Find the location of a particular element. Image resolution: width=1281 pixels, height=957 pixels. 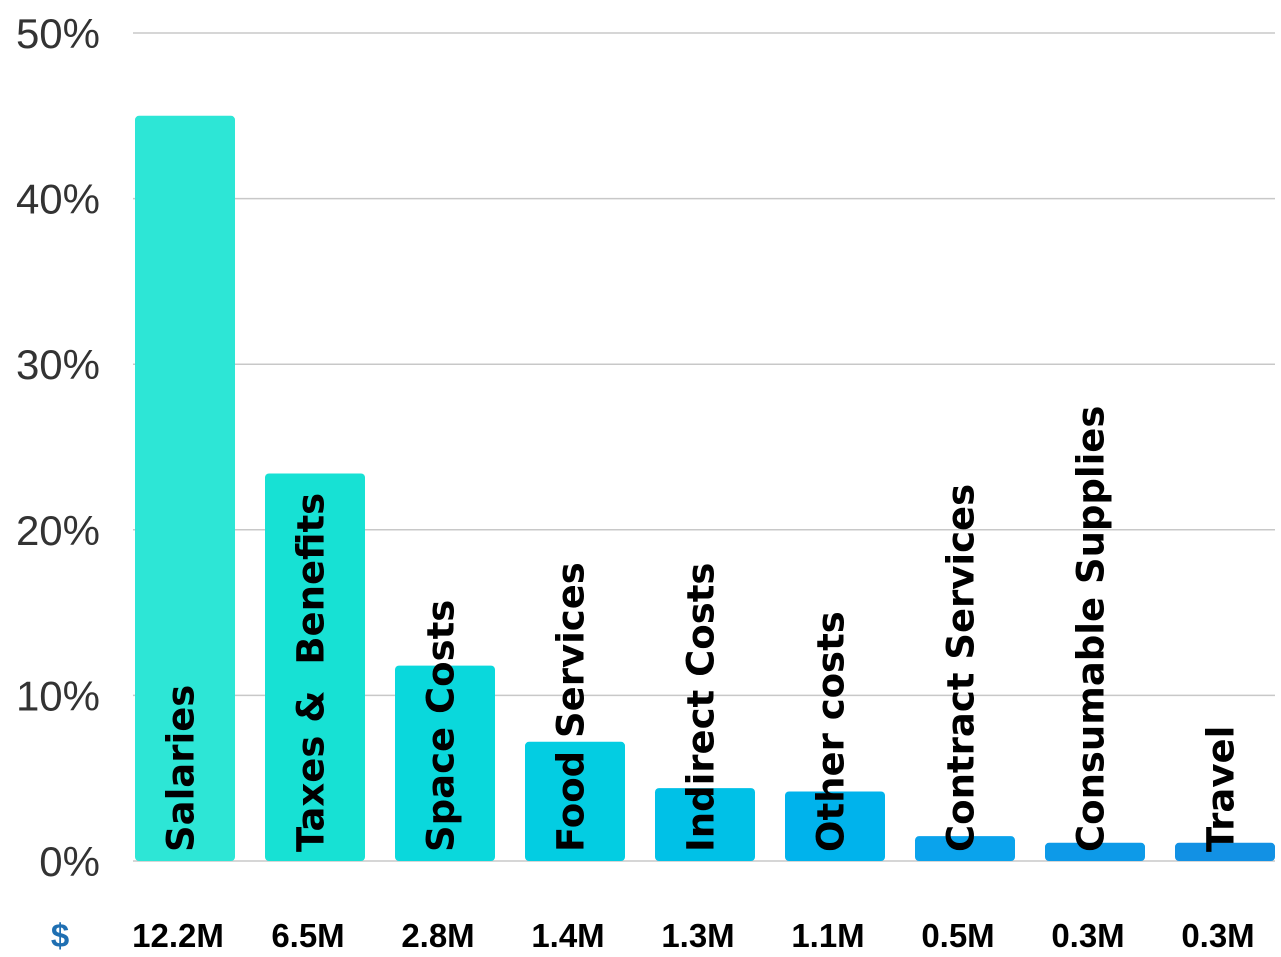

bar-category-label: Salaries is located at coordinates (181, 768).